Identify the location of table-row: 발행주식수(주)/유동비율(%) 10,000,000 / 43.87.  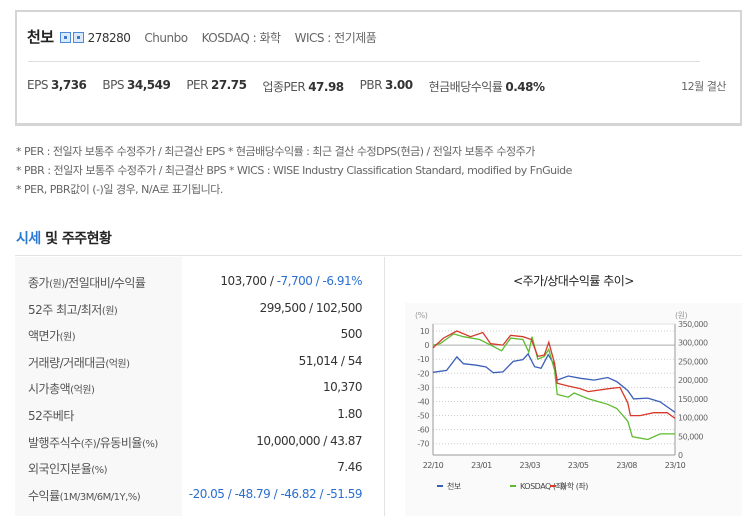
(202, 442).